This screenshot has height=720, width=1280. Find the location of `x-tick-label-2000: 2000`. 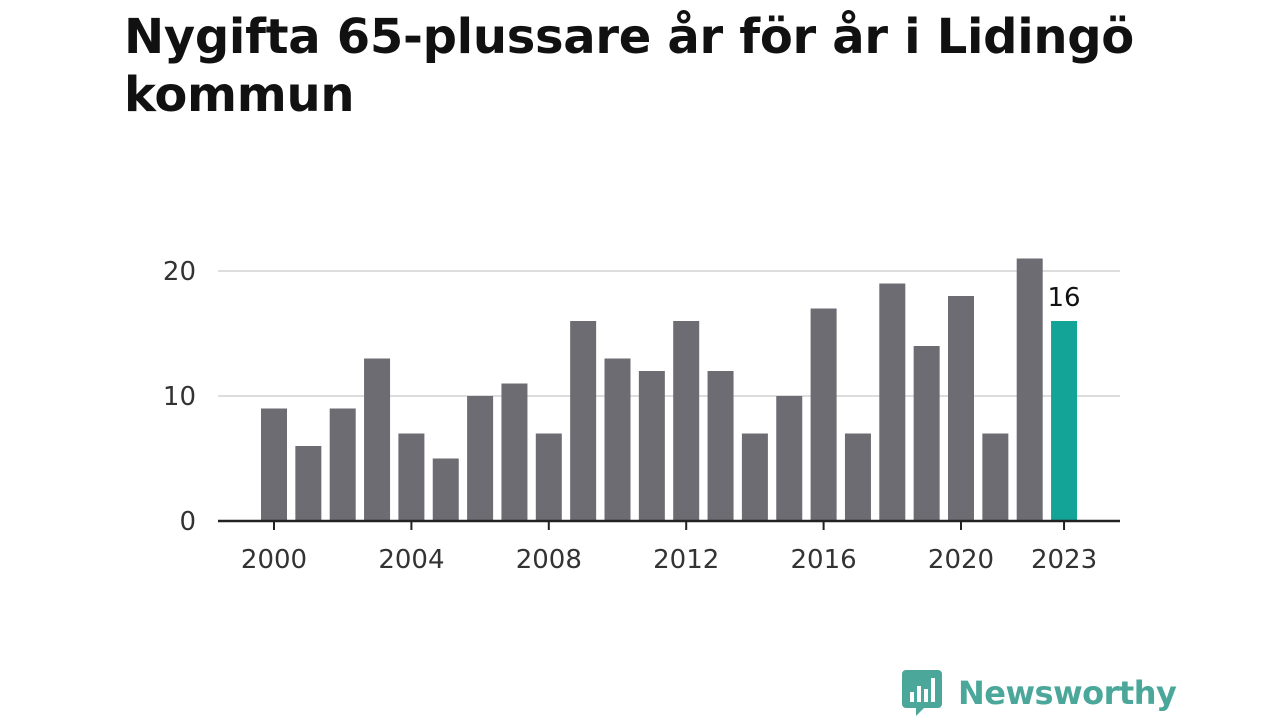

x-tick-label-2000: 2000 is located at coordinates (274, 560).